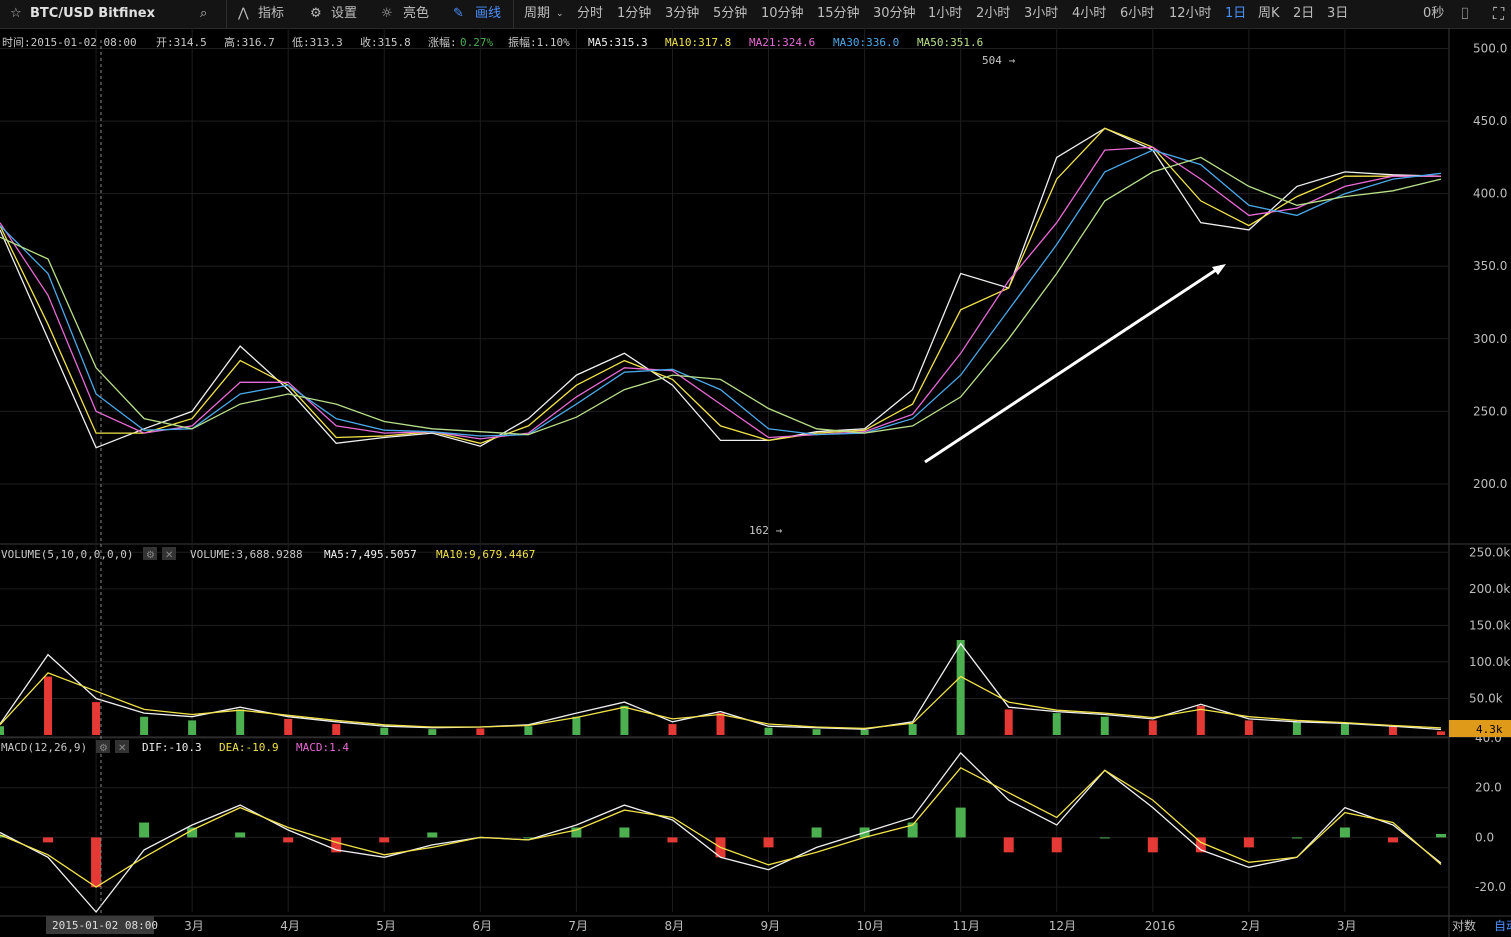 This screenshot has height=937, width=1511. What do you see at coordinates (1490, 887) in the screenshot?
I see `macd-tick-label: -20.0` at bounding box center [1490, 887].